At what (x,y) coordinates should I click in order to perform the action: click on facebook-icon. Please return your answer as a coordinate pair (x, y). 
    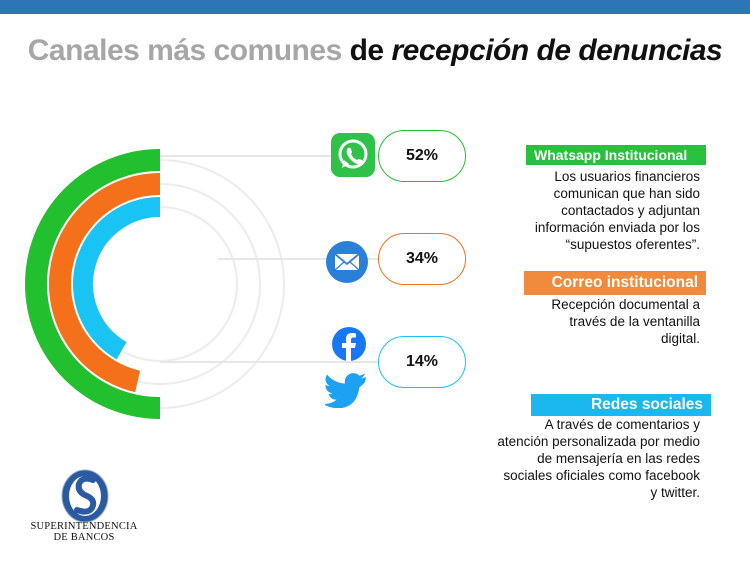
    Looking at the image, I should click on (349, 344).